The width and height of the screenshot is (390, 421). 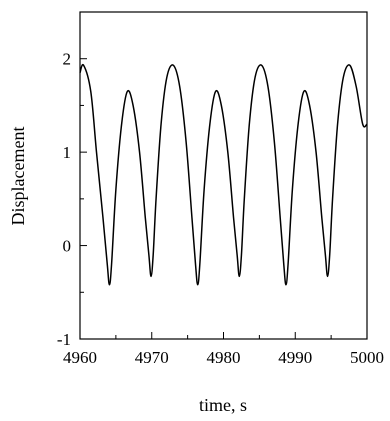 I want to click on y-tick-label: 2, so click(x=67, y=59).